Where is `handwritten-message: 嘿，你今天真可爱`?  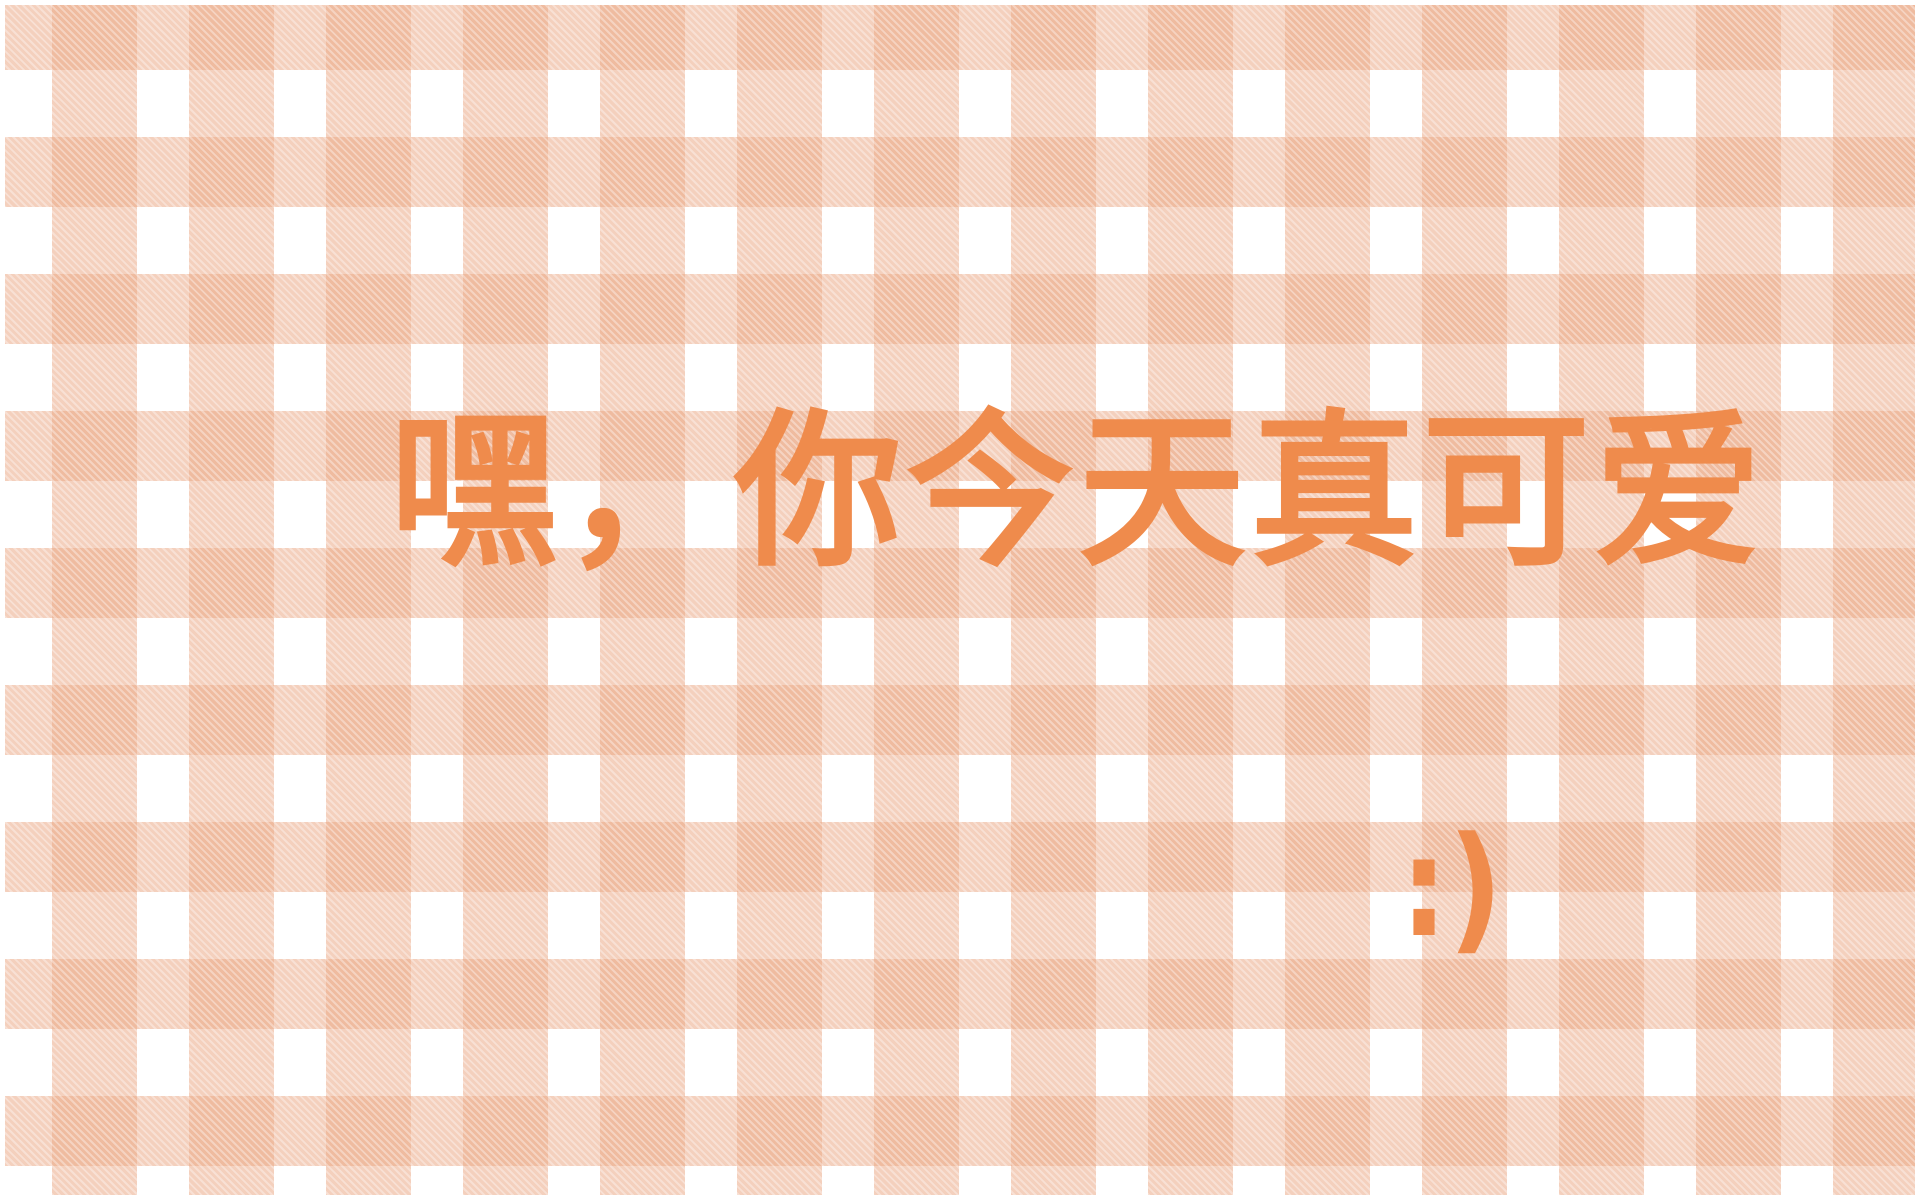
handwritten-message: 嘿，你今天真可爱 is located at coordinates (1078, 492).